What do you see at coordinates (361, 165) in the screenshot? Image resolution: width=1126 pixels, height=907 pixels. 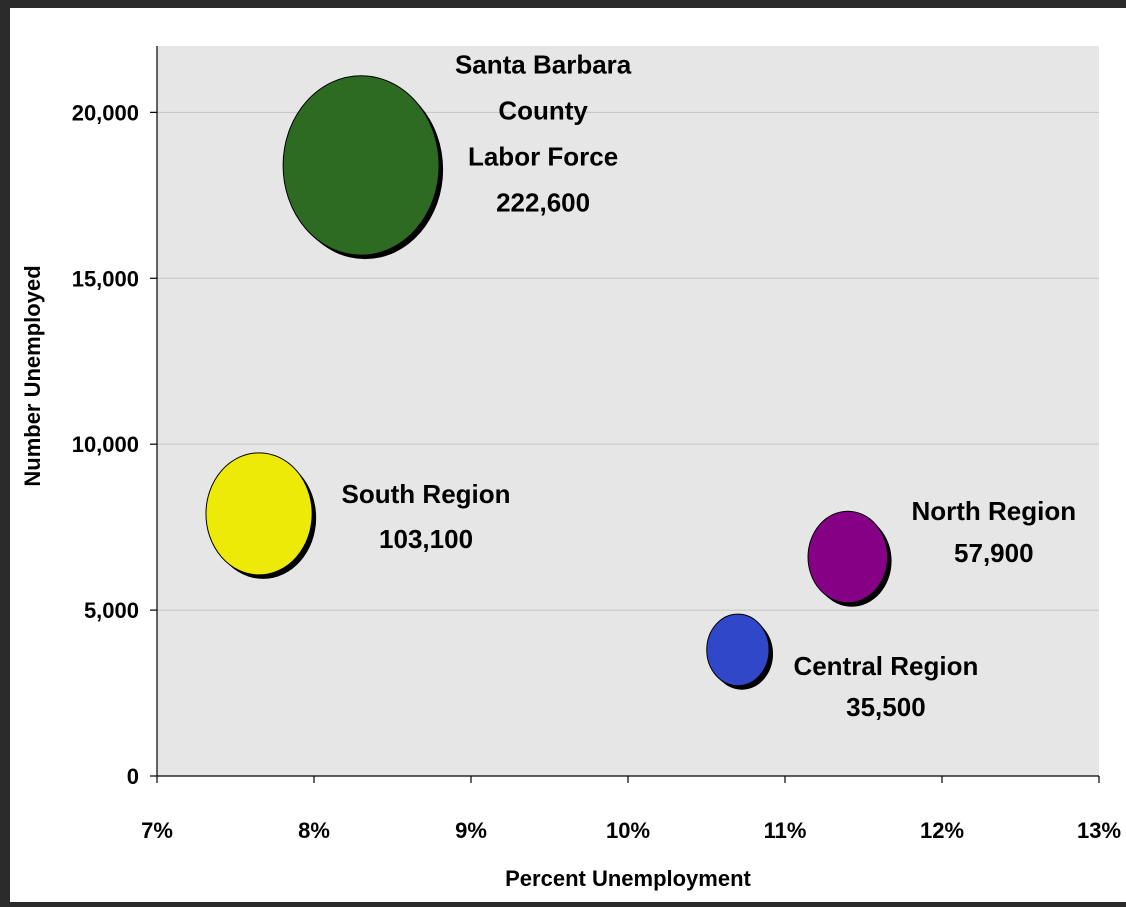 I see `bubble-county` at bounding box center [361, 165].